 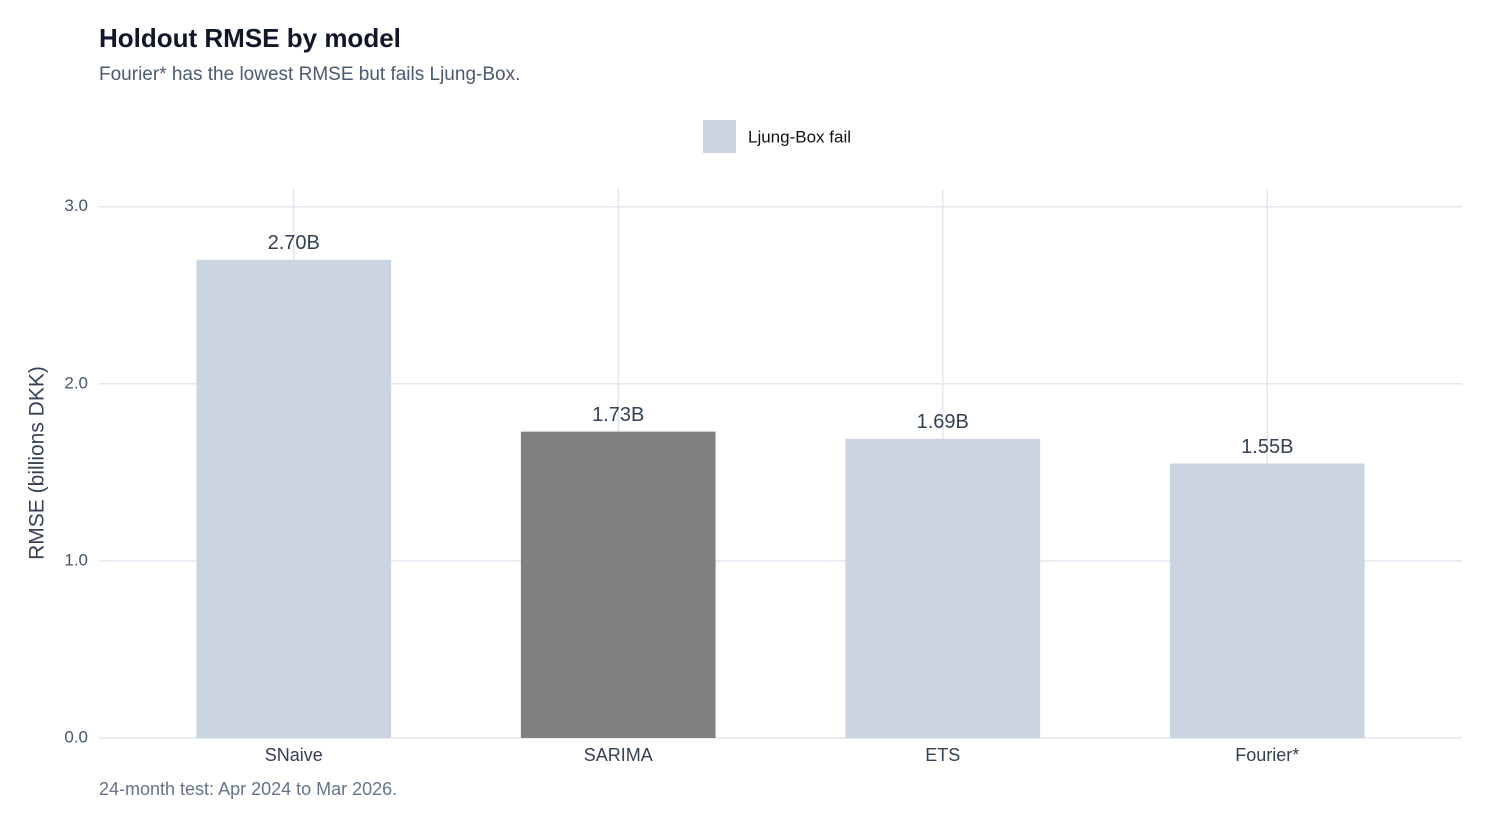 What do you see at coordinates (618, 755) in the screenshot?
I see `x-tick-label: SARIMA` at bounding box center [618, 755].